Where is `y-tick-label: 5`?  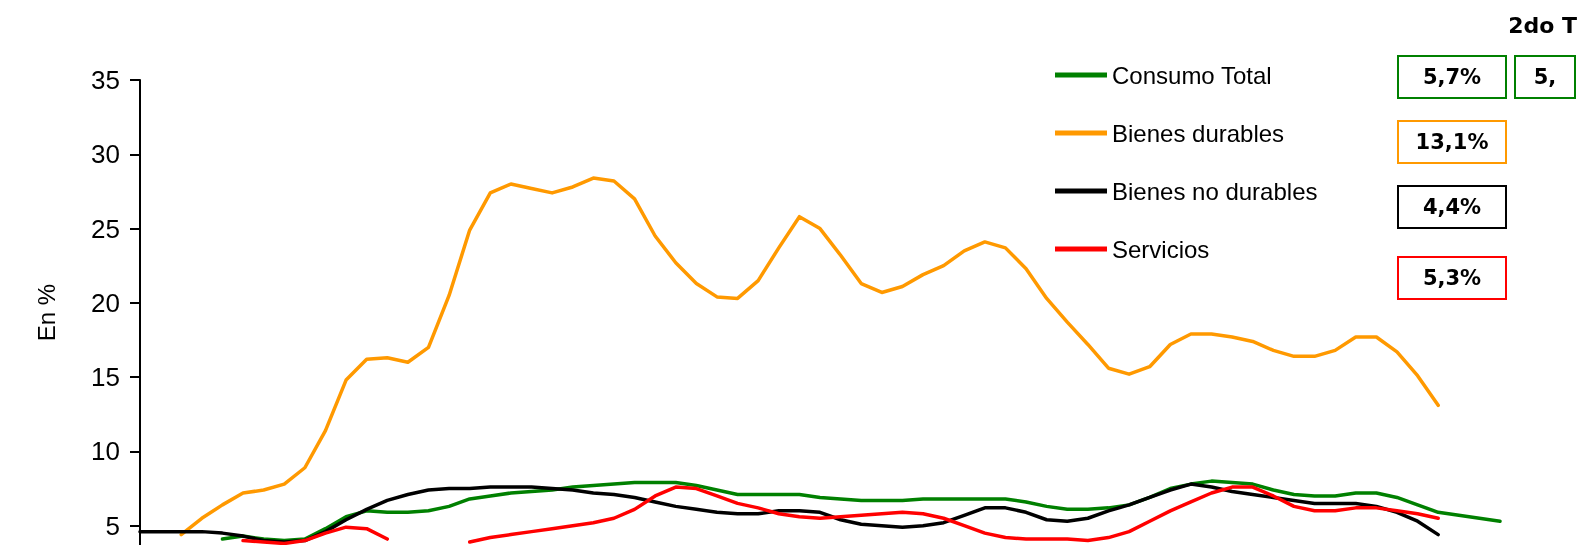 y-tick-label: 5 is located at coordinates (112, 525).